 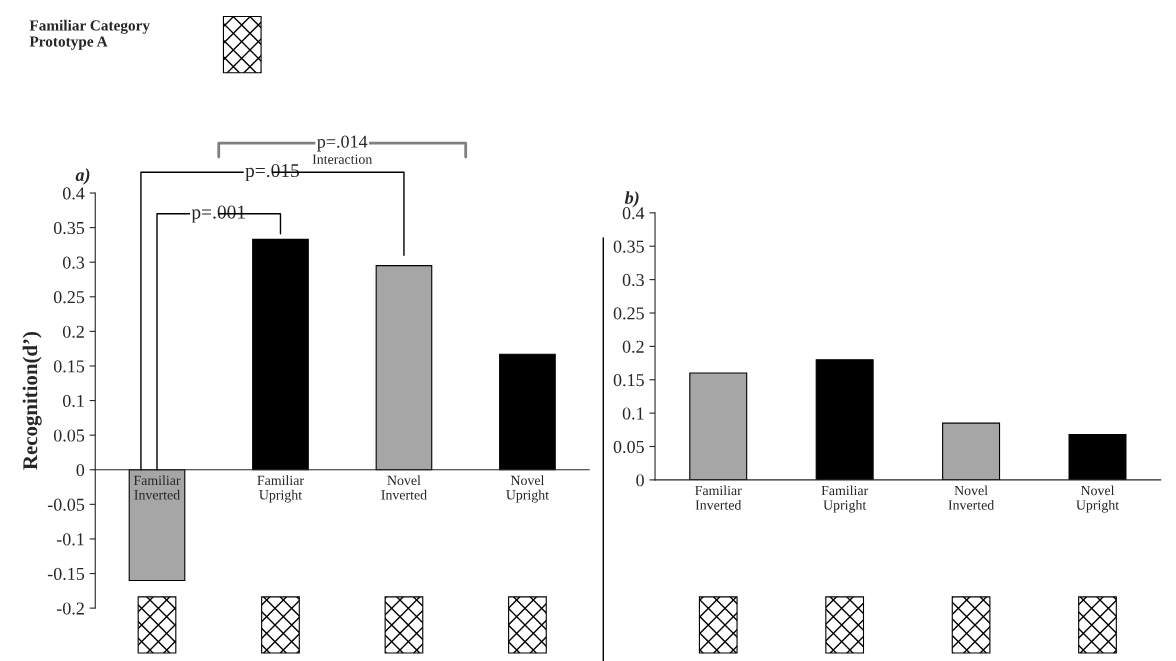 I want to click on annotation: p=.001, so click(x=218, y=214).